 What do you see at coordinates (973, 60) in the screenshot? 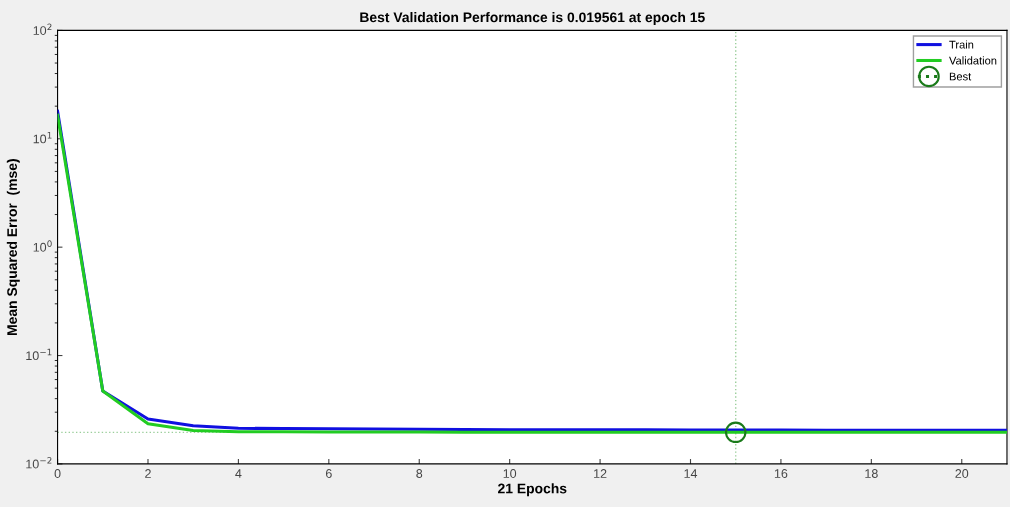
I see `legend-label: Validation` at bounding box center [973, 60].